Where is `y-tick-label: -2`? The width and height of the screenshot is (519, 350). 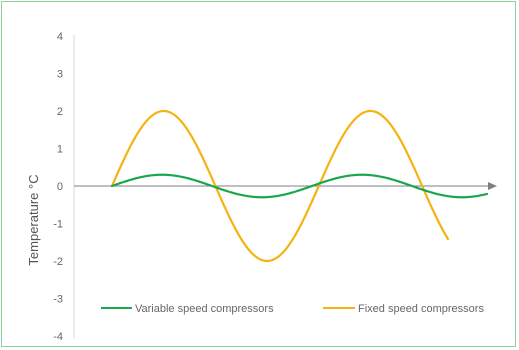
y-tick-label: -2 is located at coordinates (58, 262).